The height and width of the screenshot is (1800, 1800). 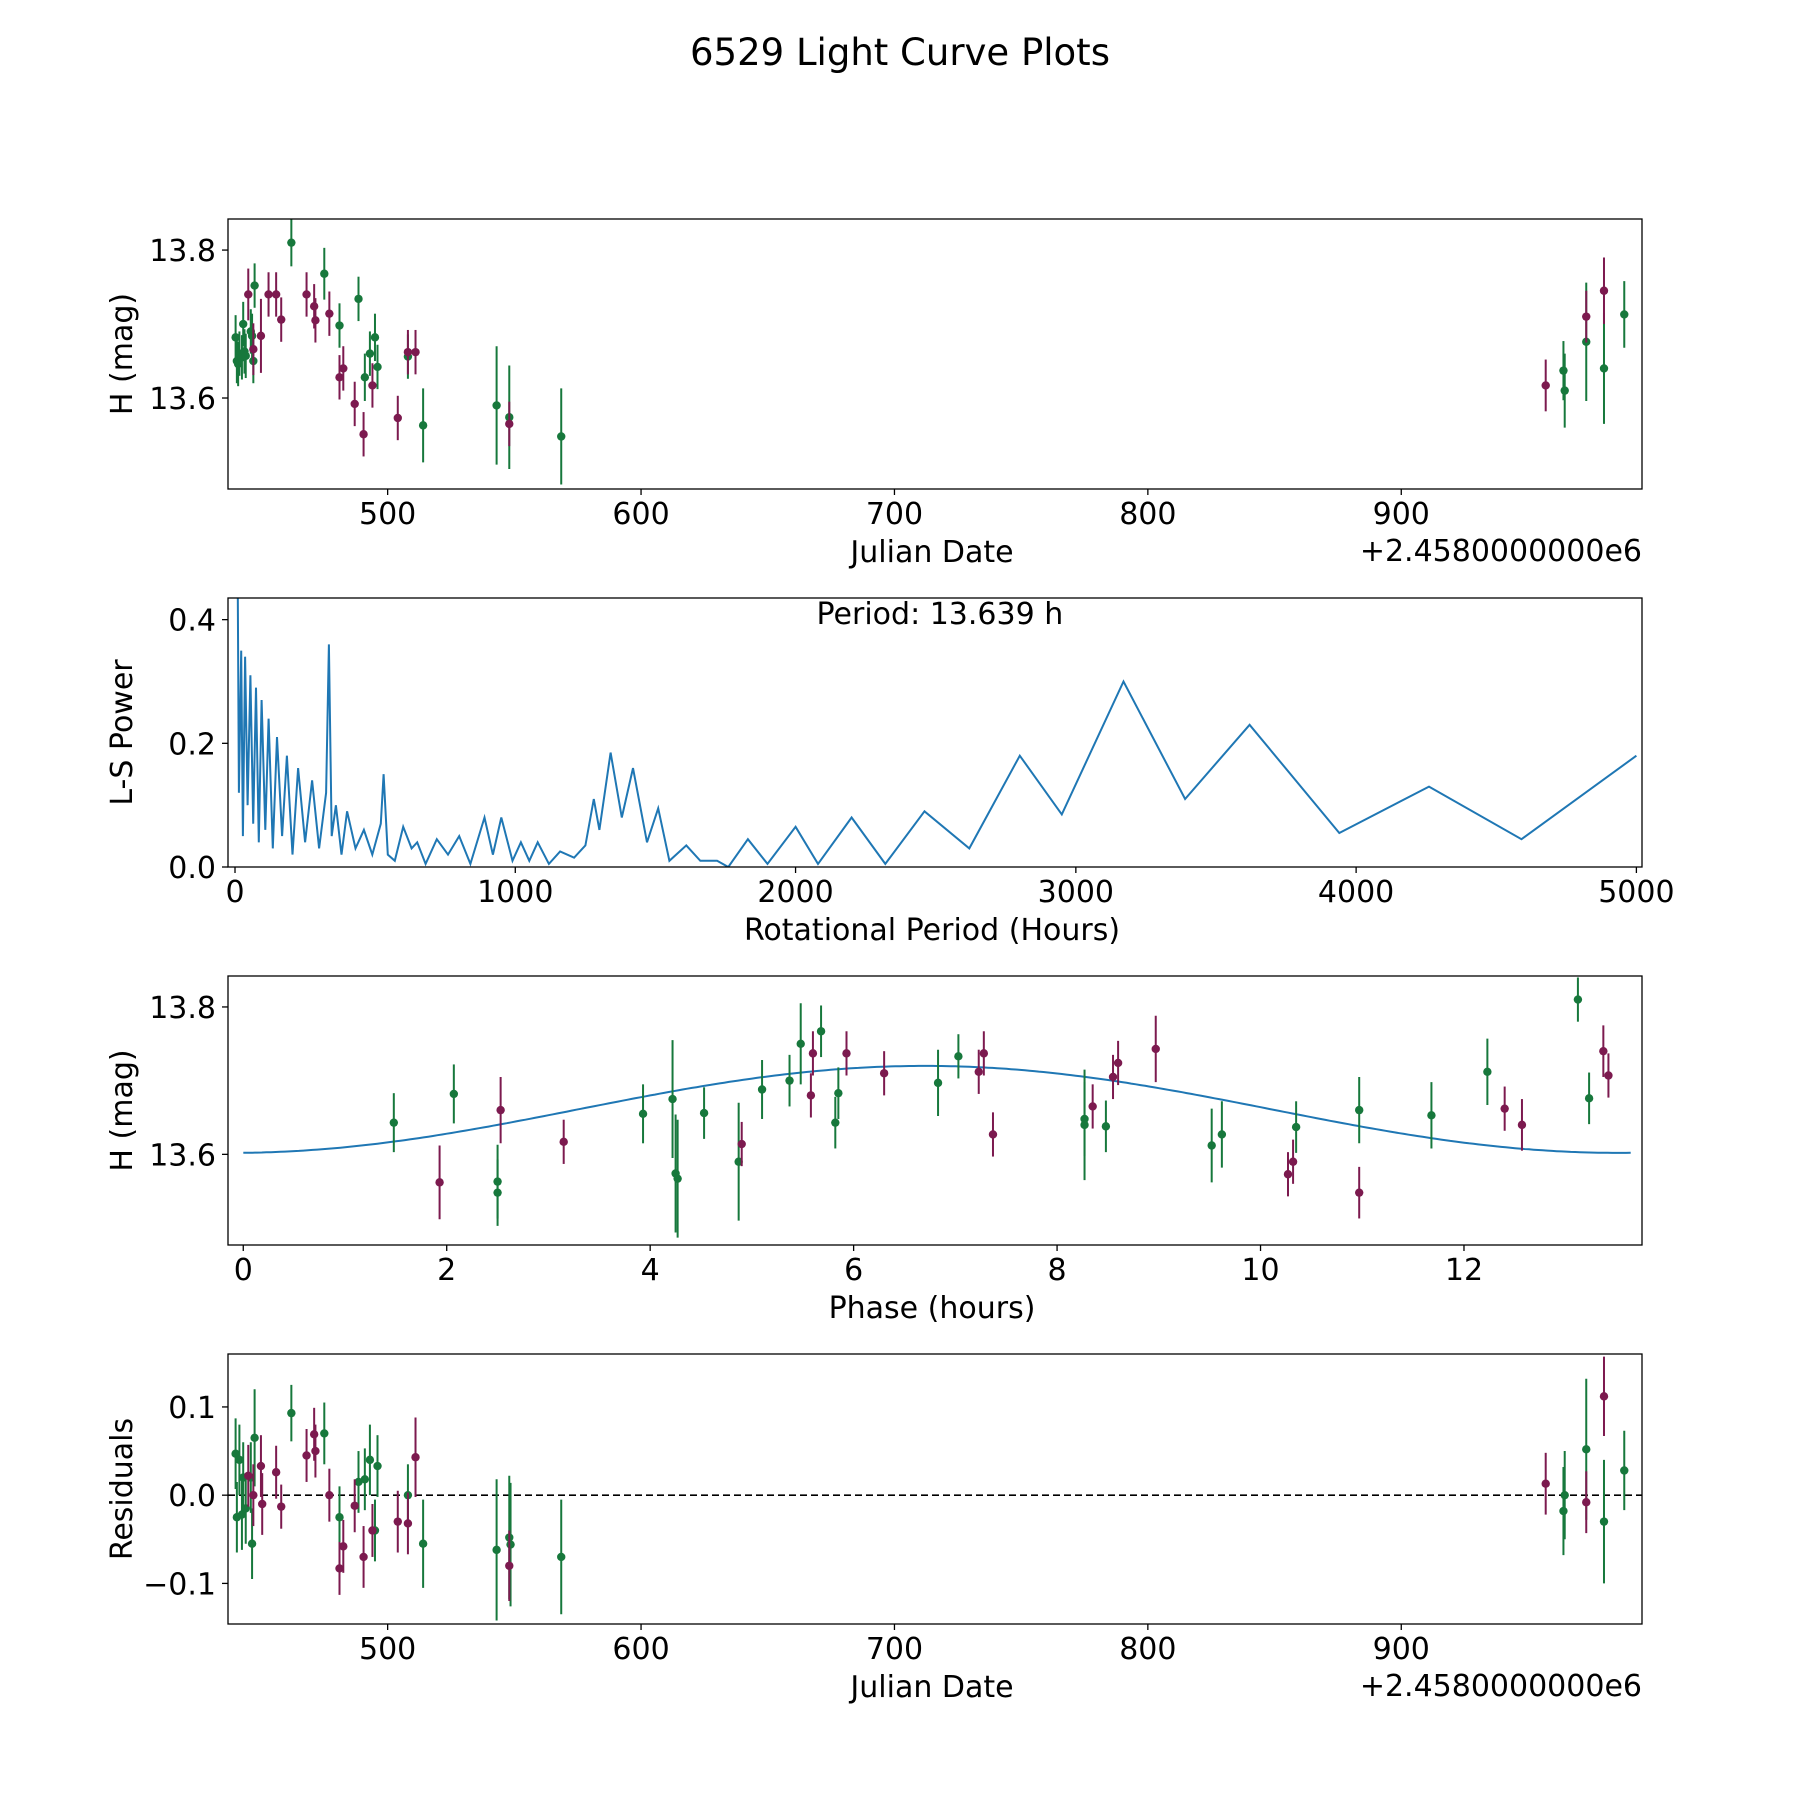 What do you see at coordinates (940, 614) in the screenshot?
I see `period-annotation: Period: 13.639 h` at bounding box center [940, 614].